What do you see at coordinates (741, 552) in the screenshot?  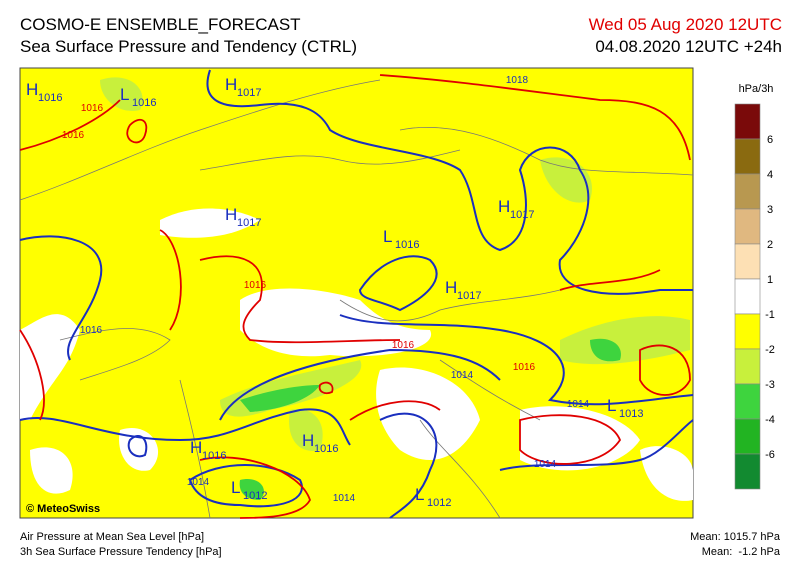 I see `footer-right-2: Mean: -1.2 hPa` at bounding box center [741, 552].